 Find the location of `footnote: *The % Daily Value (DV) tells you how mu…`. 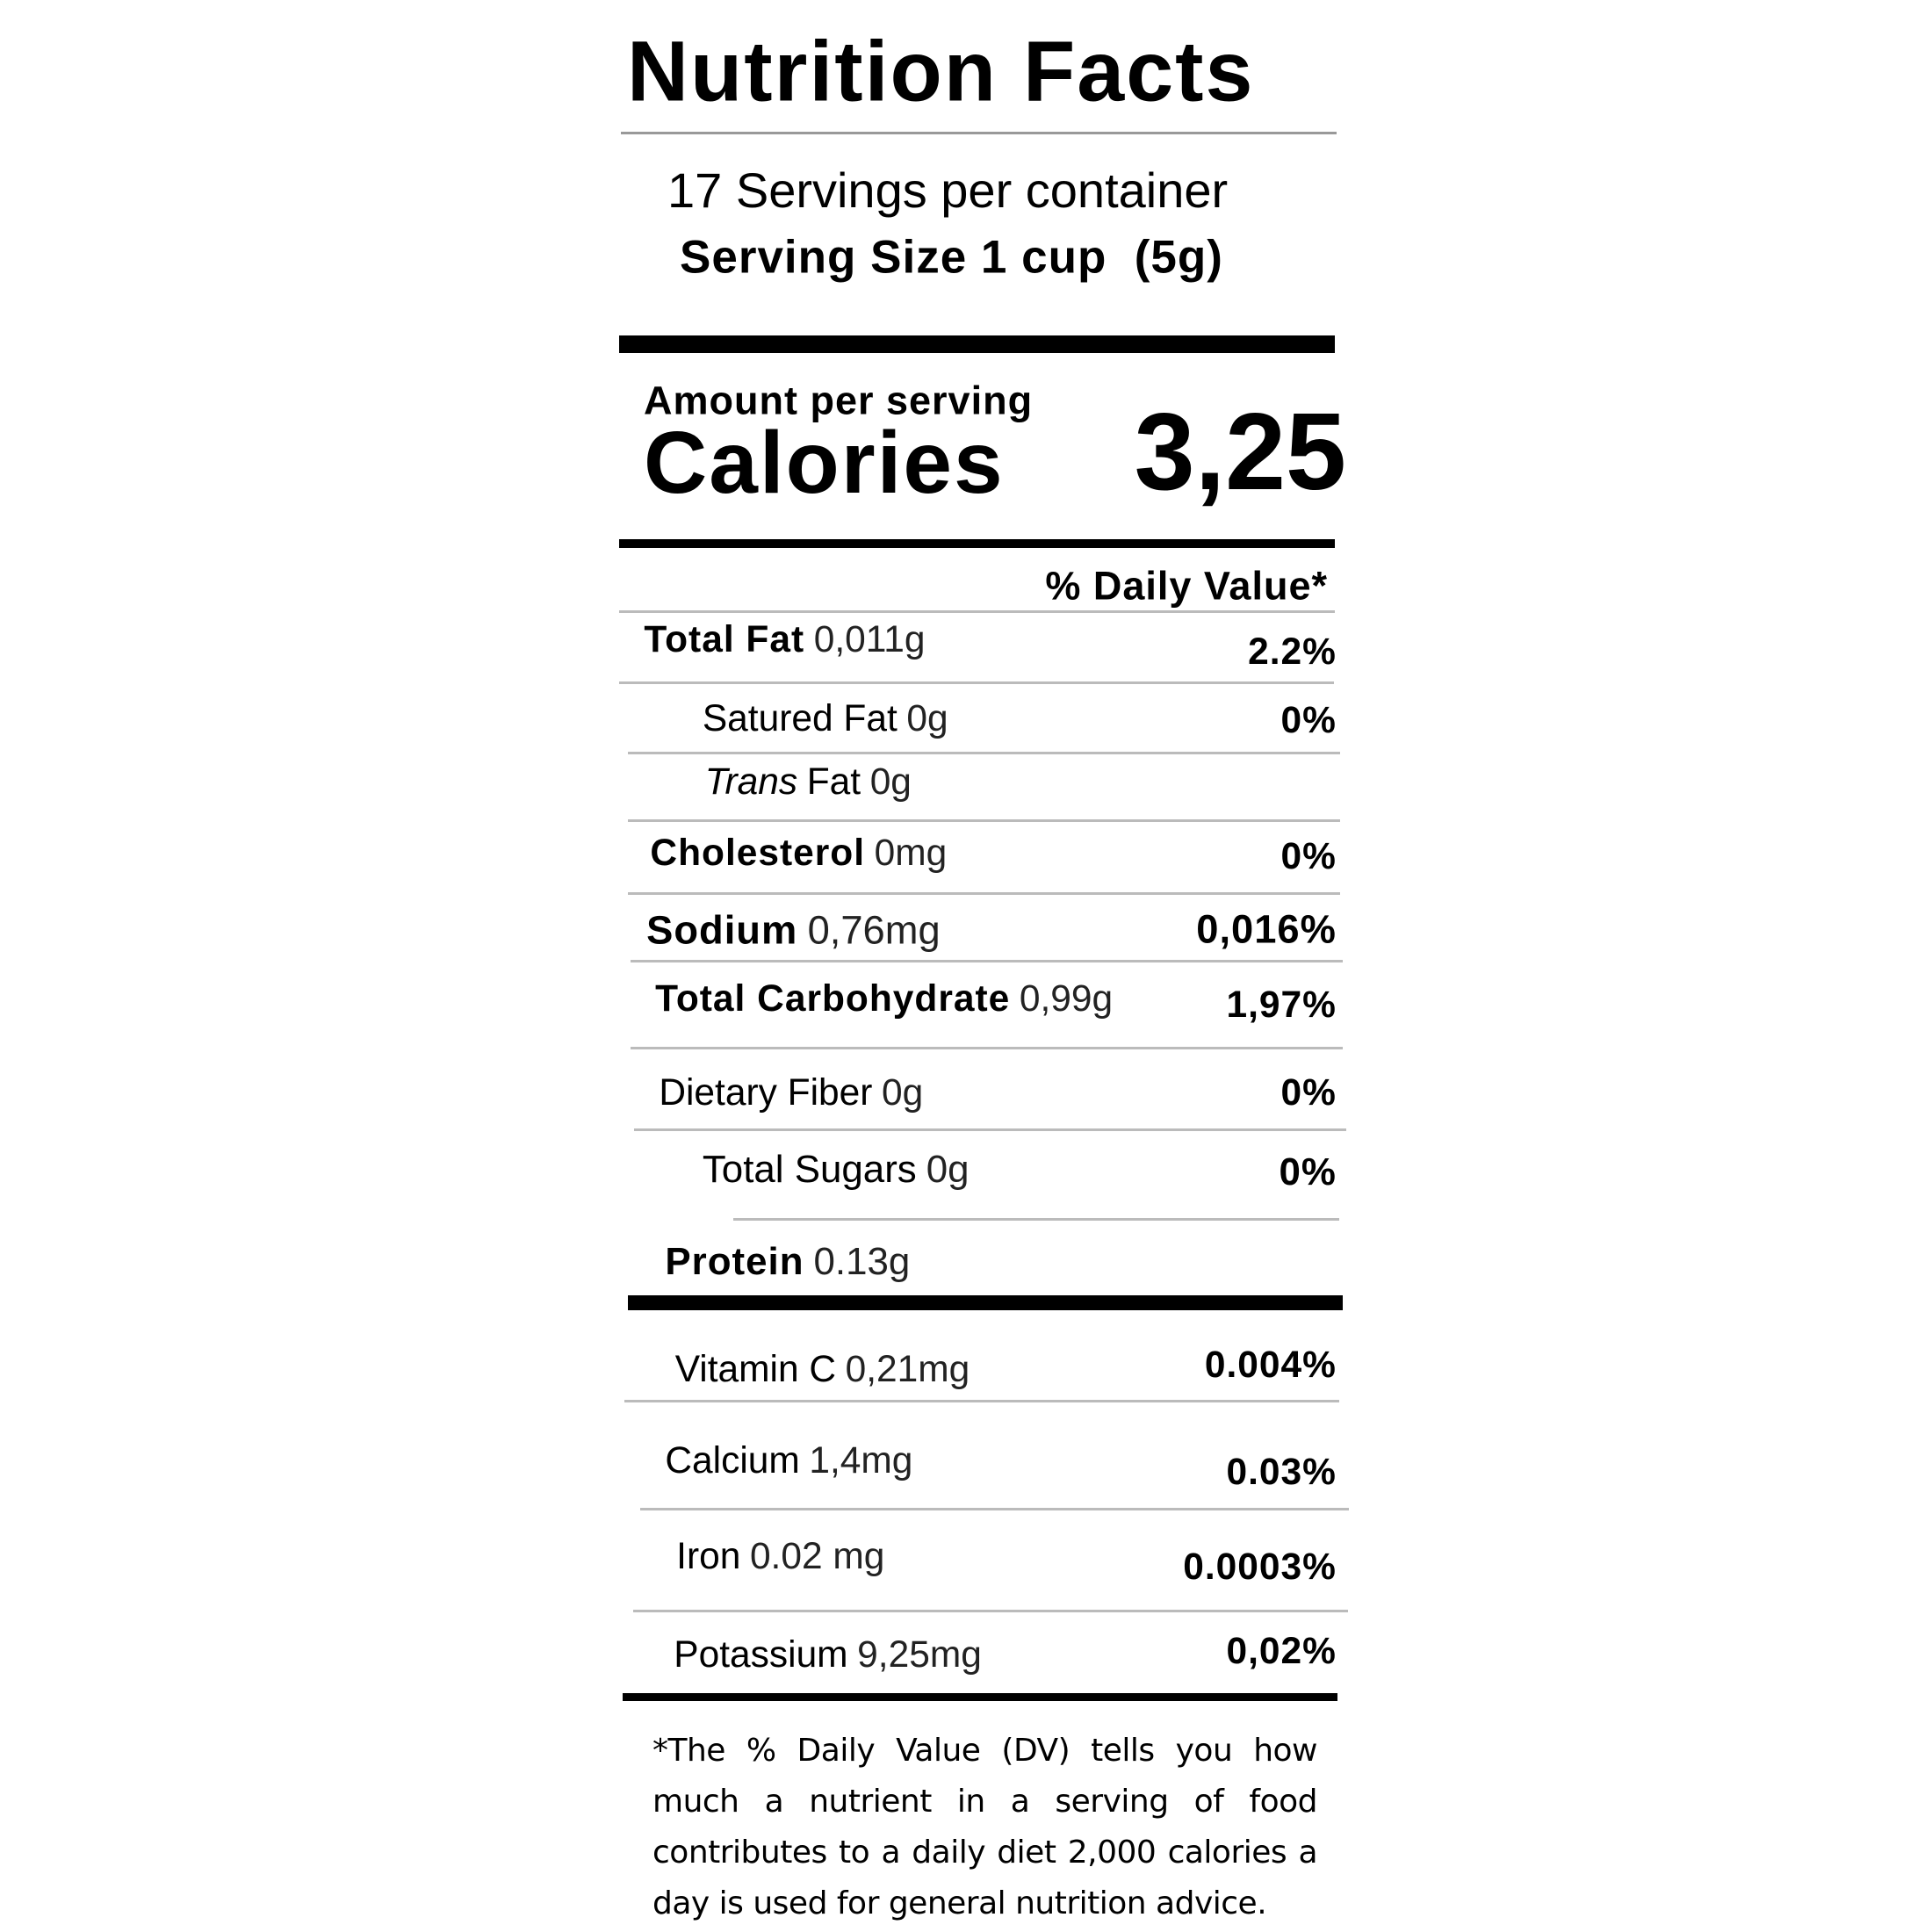

footnote: *The % Daily Value (DV) tells you how mu… is located at coordinates (985, 1827).